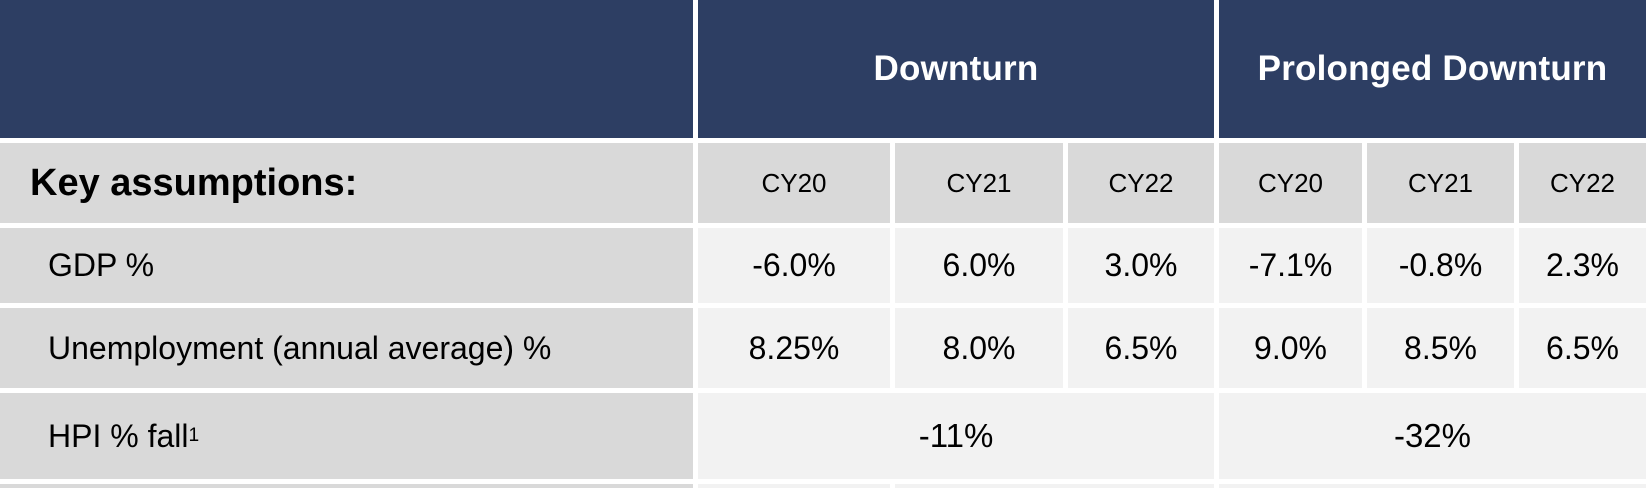  Describe the element at coordinates (1432, 436) in the screenshot. I see `merged-value-cell-prolonged: -32%` at that location.